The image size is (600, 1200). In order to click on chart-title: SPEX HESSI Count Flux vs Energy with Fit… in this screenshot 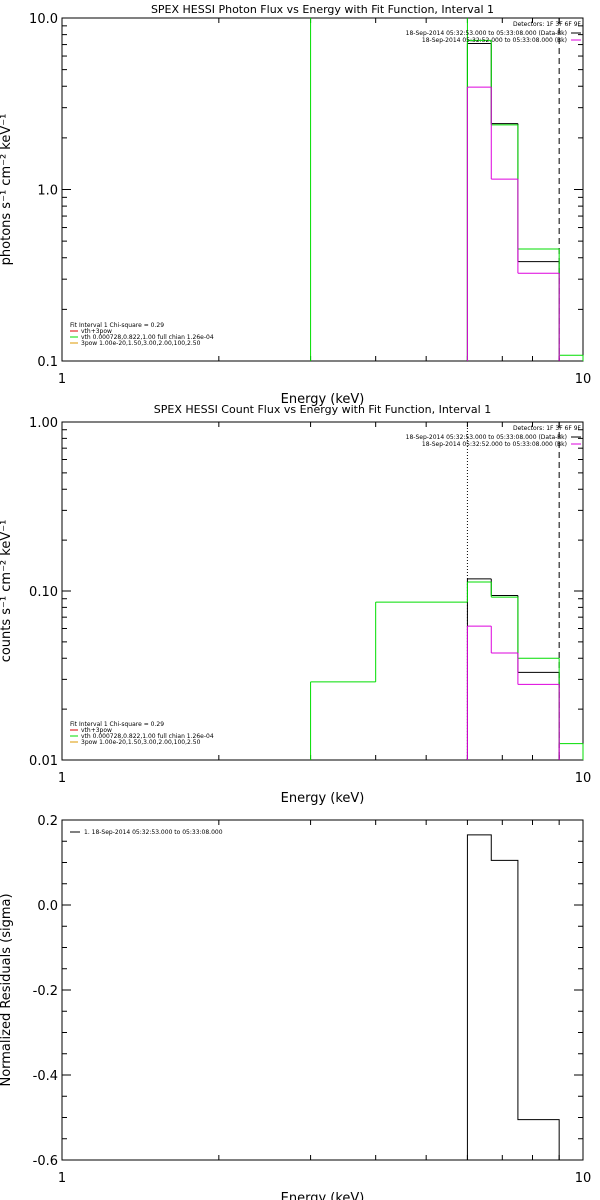, I will do `click(322, 409)`.